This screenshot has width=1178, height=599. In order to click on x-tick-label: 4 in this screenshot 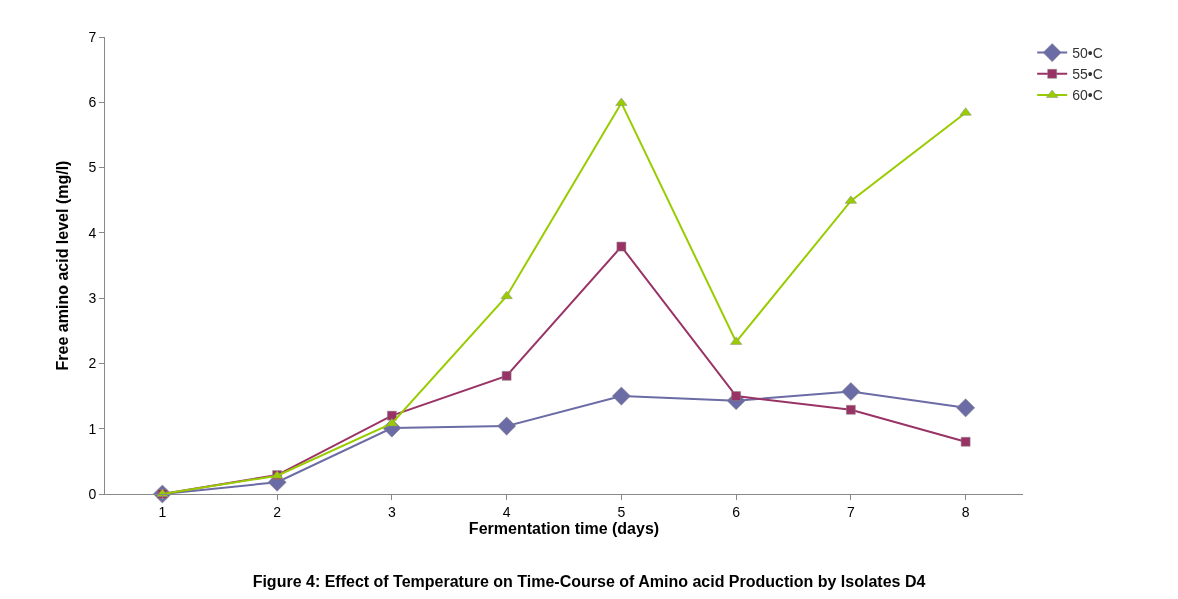, I will do `click(506, 511)`.